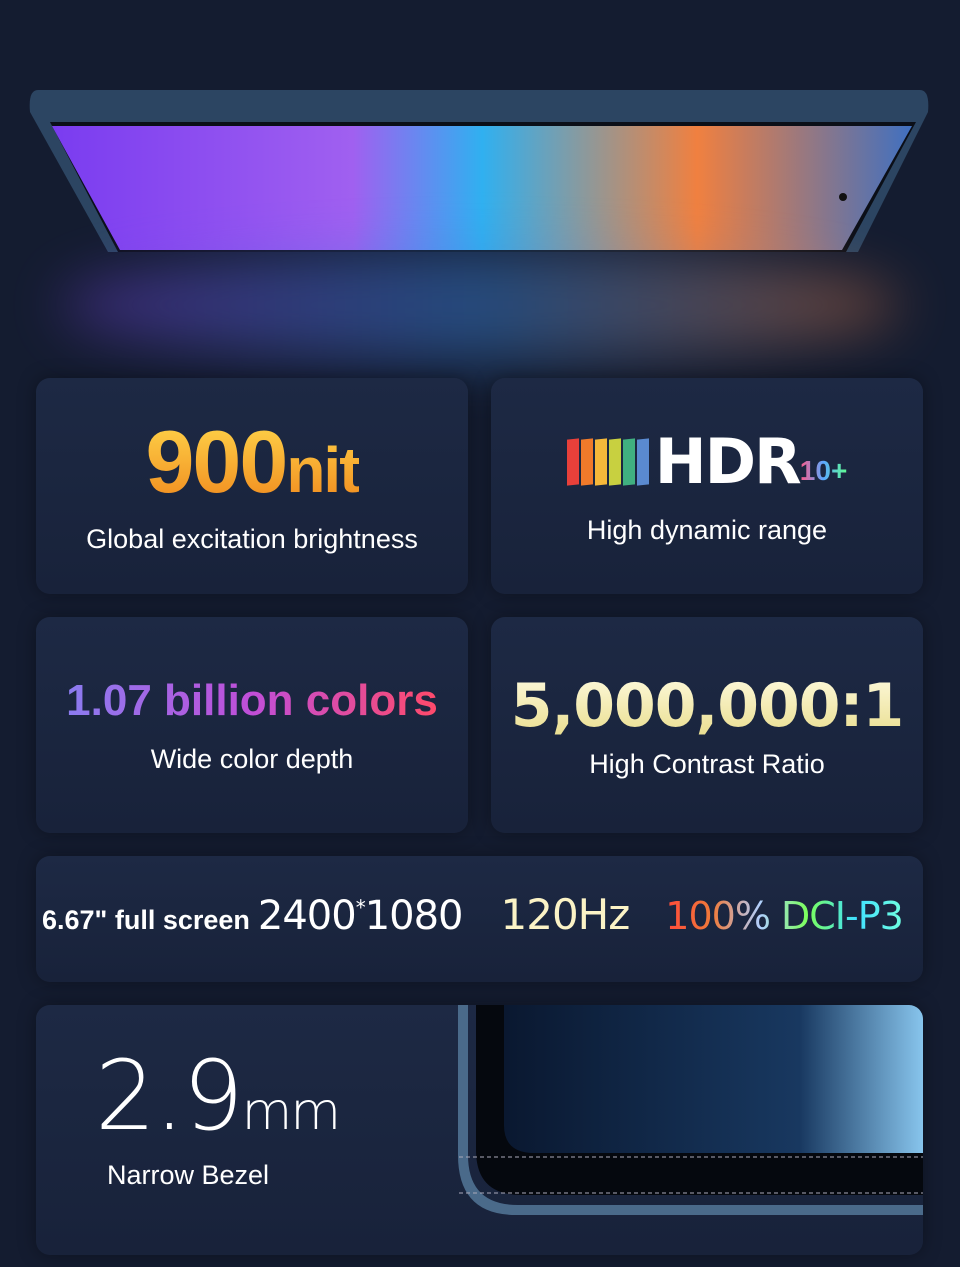 This screenshot has height=1267, width=960. What do you see at coordinates (707, 705) in the screenshot?
I see `contrast-value: 5,000,000:1` at bounding box center [707, 705].